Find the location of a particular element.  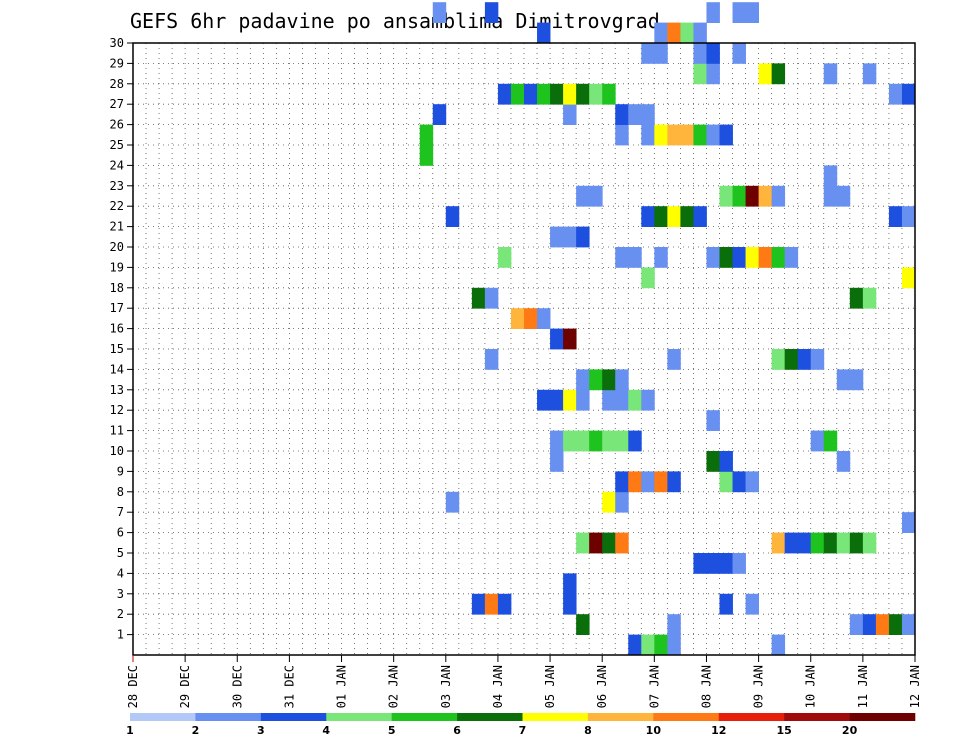

colorbar-tick-label: 20 is located at coordinates (850, 730).